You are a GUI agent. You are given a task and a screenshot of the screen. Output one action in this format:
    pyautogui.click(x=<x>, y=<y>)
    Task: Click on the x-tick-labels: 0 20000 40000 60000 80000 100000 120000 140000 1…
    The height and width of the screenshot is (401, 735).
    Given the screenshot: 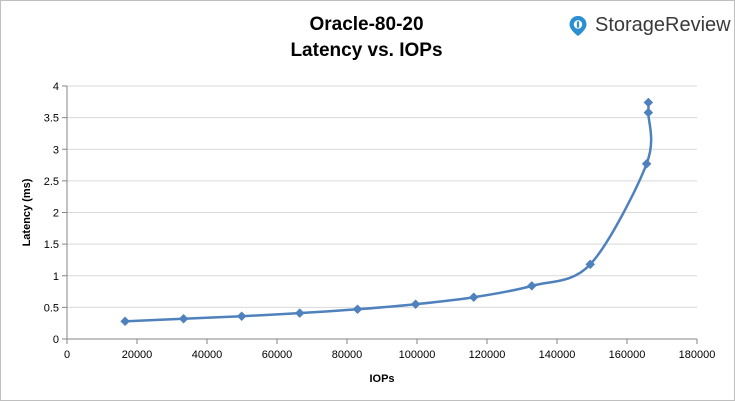 What is the action you would take?
    pyautogui.click(x=389, y=355)
    